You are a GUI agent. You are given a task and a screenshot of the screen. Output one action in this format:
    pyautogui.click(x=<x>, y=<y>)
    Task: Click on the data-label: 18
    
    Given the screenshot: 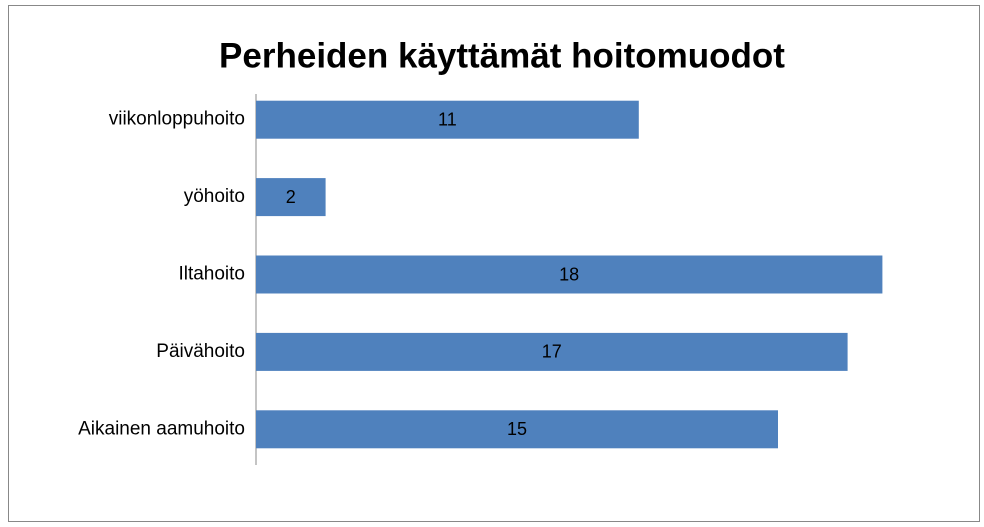 What is the action you would take?
    pyautogui.click(x=569, y=274)
    